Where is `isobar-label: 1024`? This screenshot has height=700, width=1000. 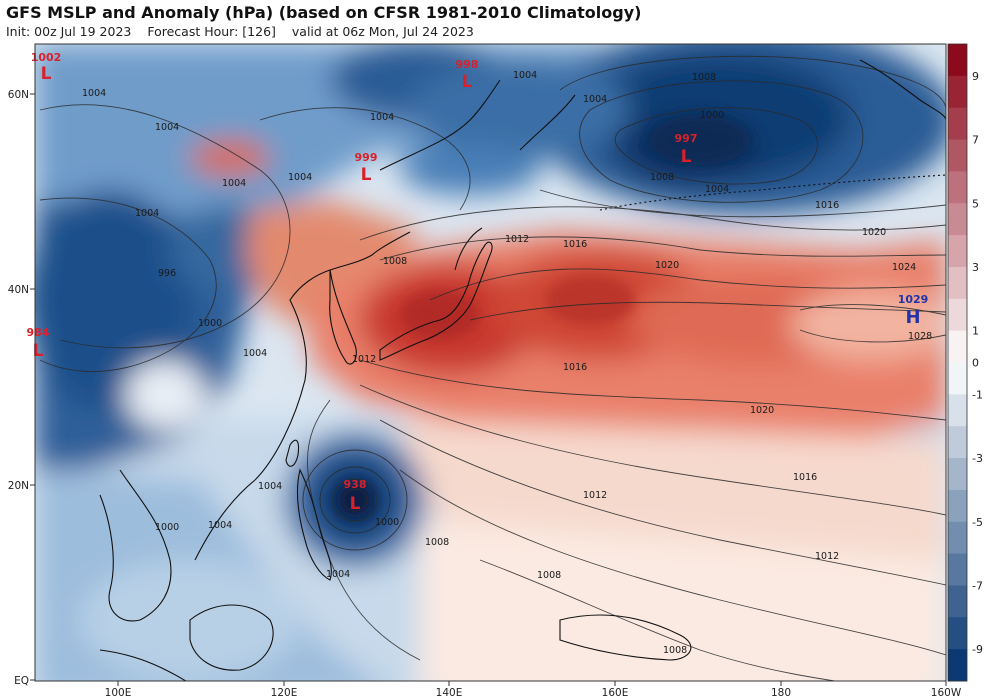
isobar-label: 1024 is located at coordinates (904, 267).